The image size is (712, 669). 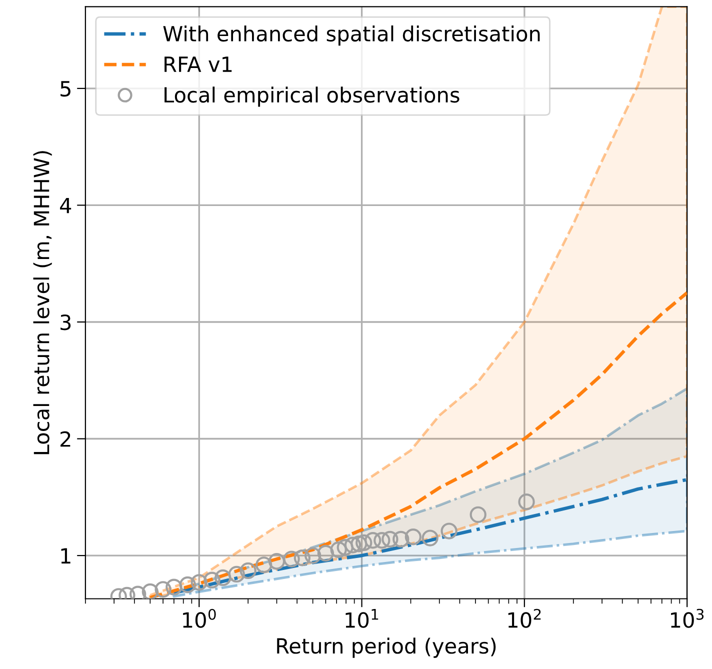 I want to click on legend-label: With enhanced spatial discretisation, so click(x=351, y=35).